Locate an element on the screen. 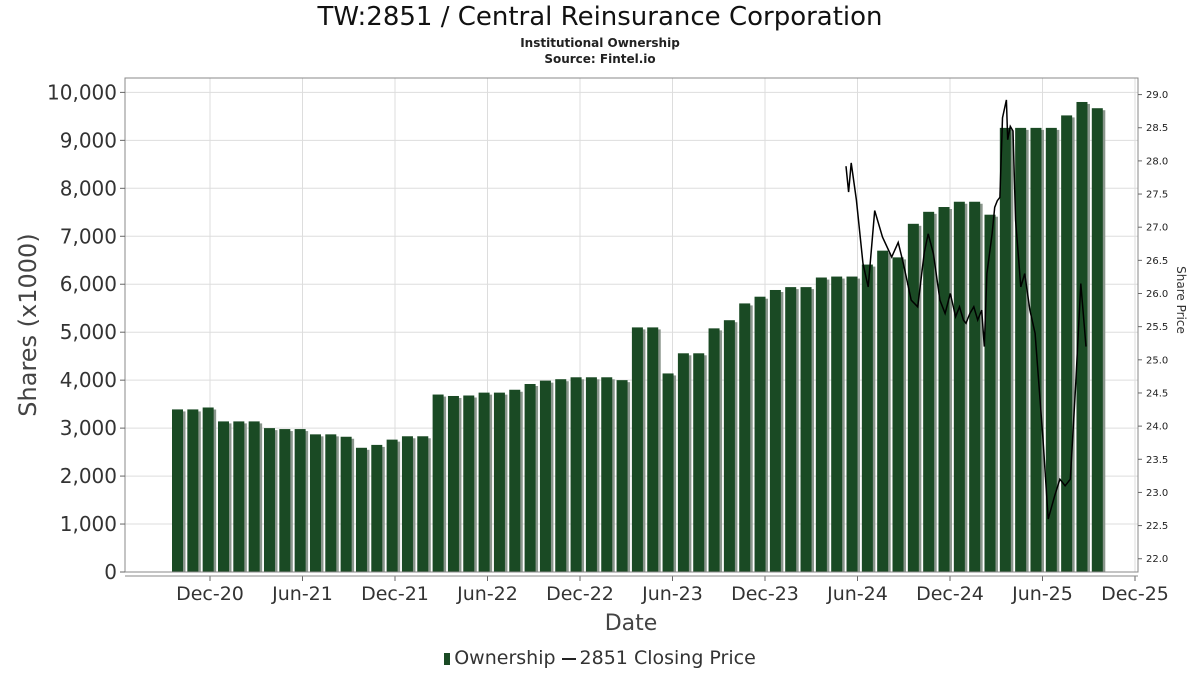 This screenshot has height=675, width=1200. y-tick-label: 9,000 is located at coordinates (88, 140).